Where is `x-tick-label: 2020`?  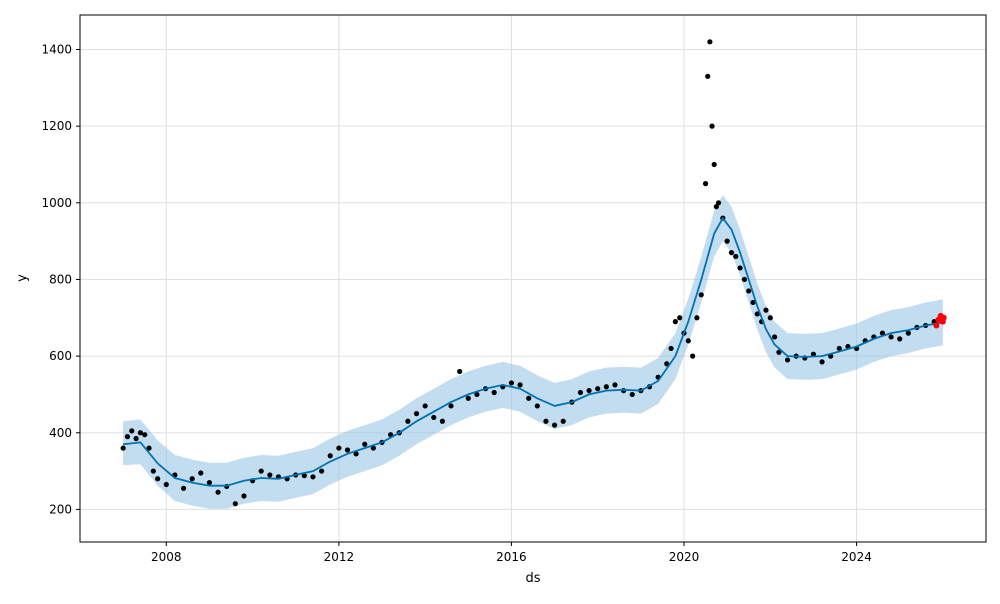
x-tick-label: 2020 is located at coordinates (684, 557).